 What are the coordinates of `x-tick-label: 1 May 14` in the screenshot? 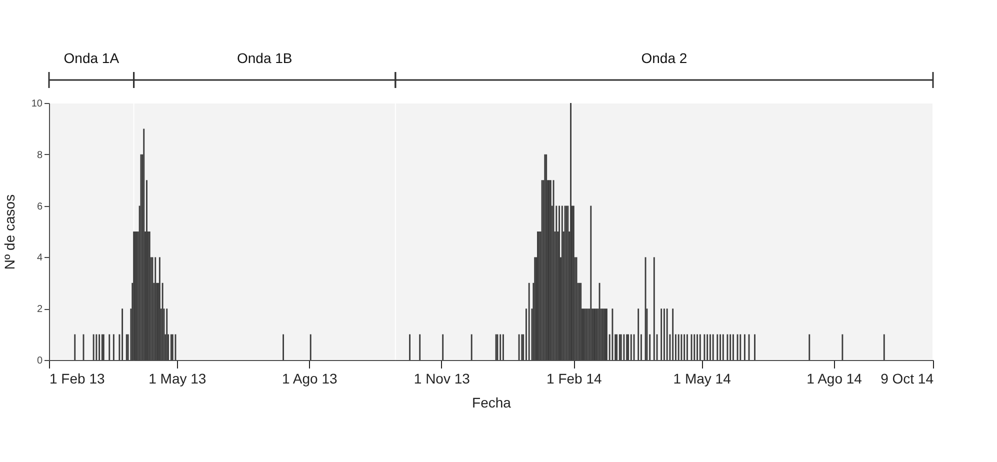 It's located at (702, 378).